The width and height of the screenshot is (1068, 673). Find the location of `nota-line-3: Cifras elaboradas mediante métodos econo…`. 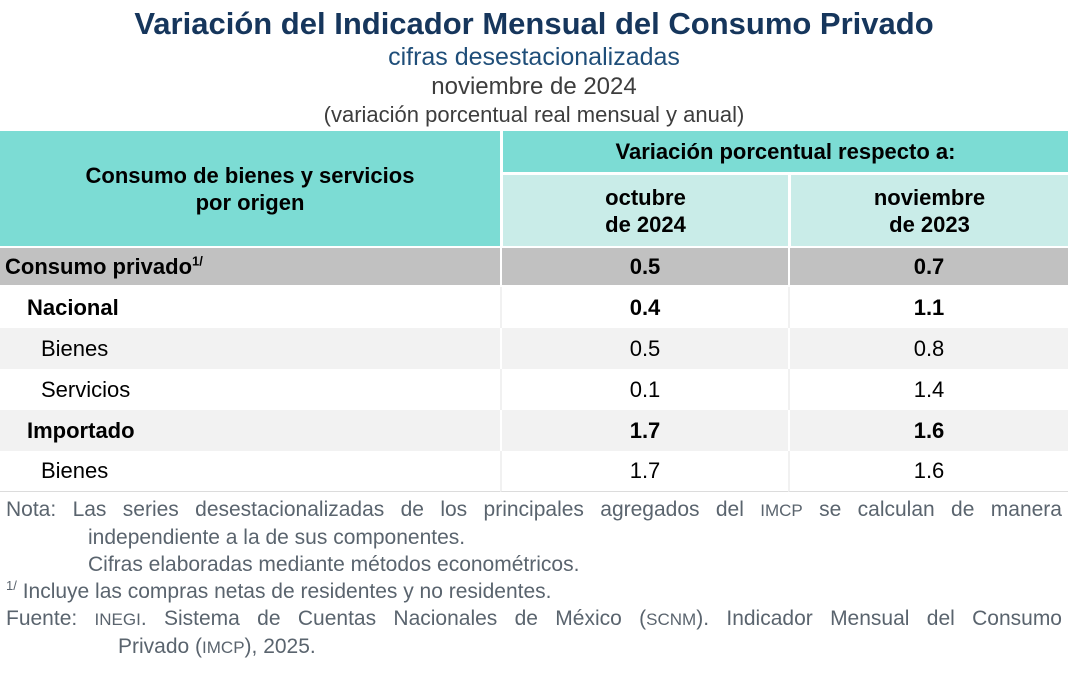

nota-line-3: Cifras elaboradas mediante métodos econo… is located at coordinates (334, 564).